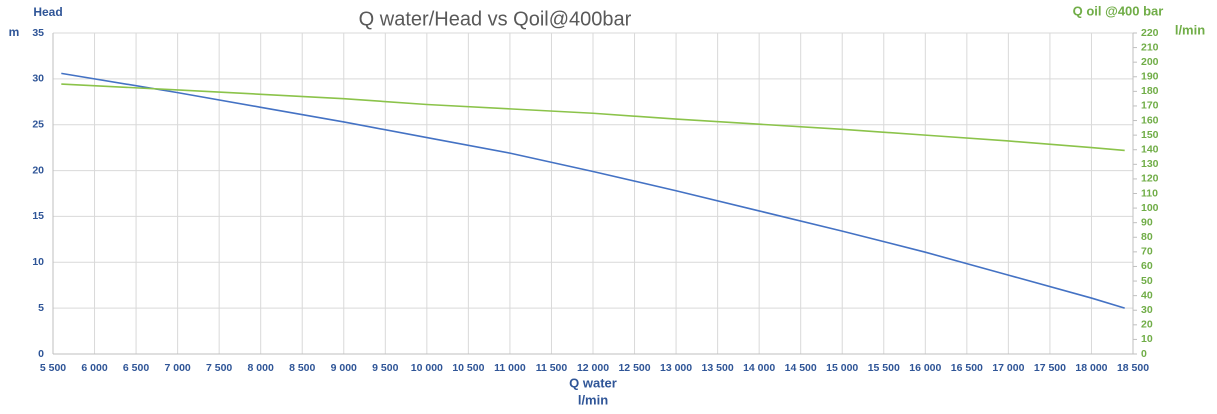  What do you see at coordinates (634, 368) in the screenshot?
I see `x-tick-label: 12 500` at bounding box center [634, 368].